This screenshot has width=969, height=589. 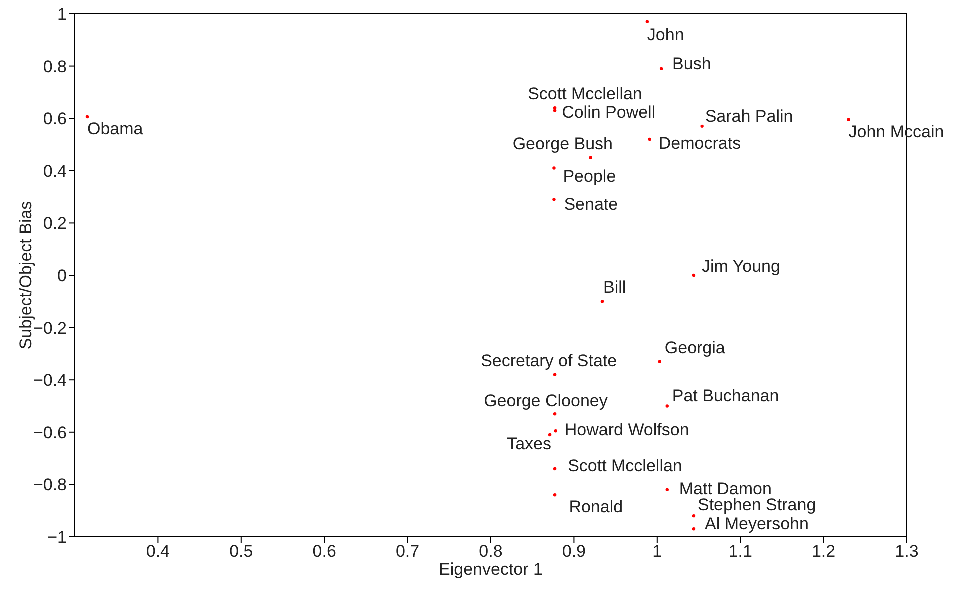 What do you see at coordinates (158, 552) in the screenshot?
I see `x-tick-label: 0.4` at bounding box center [158, 552].